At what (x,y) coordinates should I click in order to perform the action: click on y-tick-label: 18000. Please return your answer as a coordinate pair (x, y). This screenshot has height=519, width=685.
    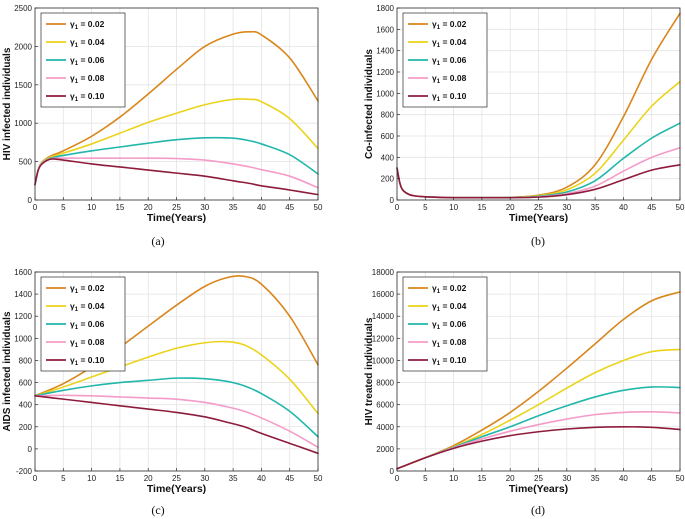
    Looking at the image, I should click on (383, 272).